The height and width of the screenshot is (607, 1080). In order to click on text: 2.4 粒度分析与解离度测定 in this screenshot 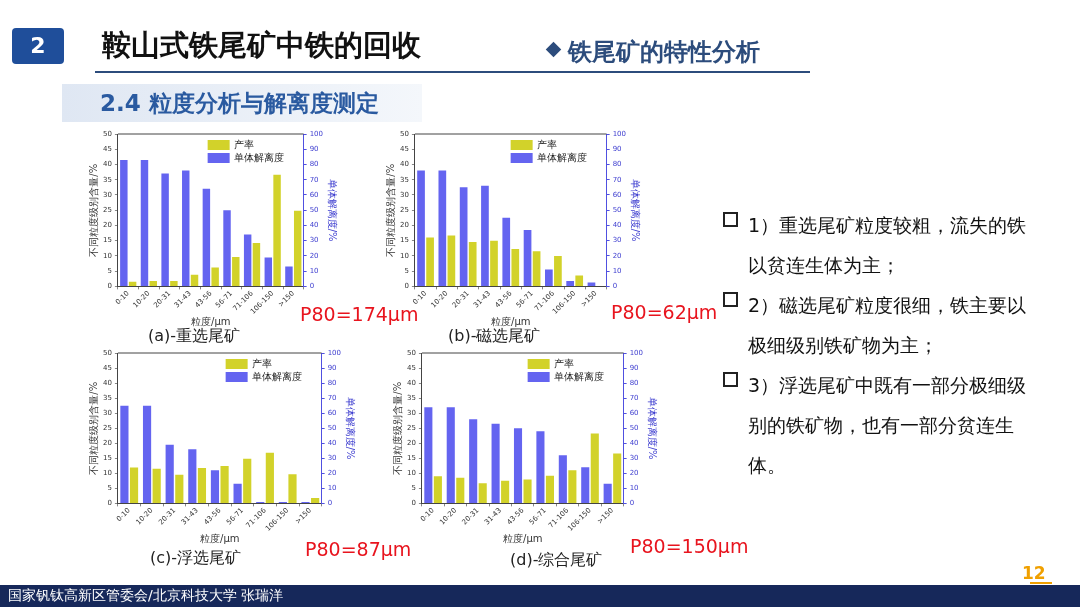, I will do `click(239, 103)`.